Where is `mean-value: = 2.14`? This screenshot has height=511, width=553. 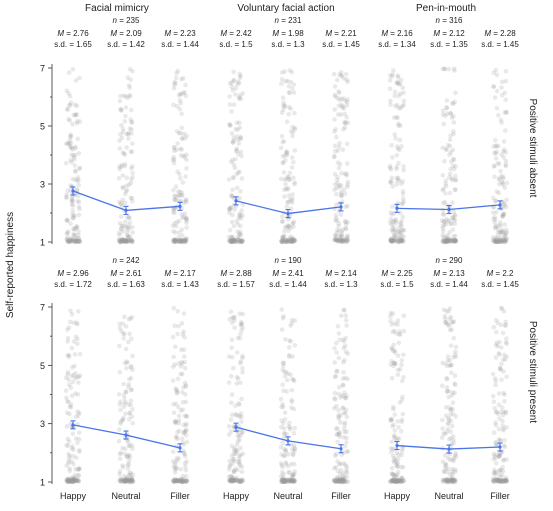
mean-value: = 2.14 is located at coordinates (344, 273).